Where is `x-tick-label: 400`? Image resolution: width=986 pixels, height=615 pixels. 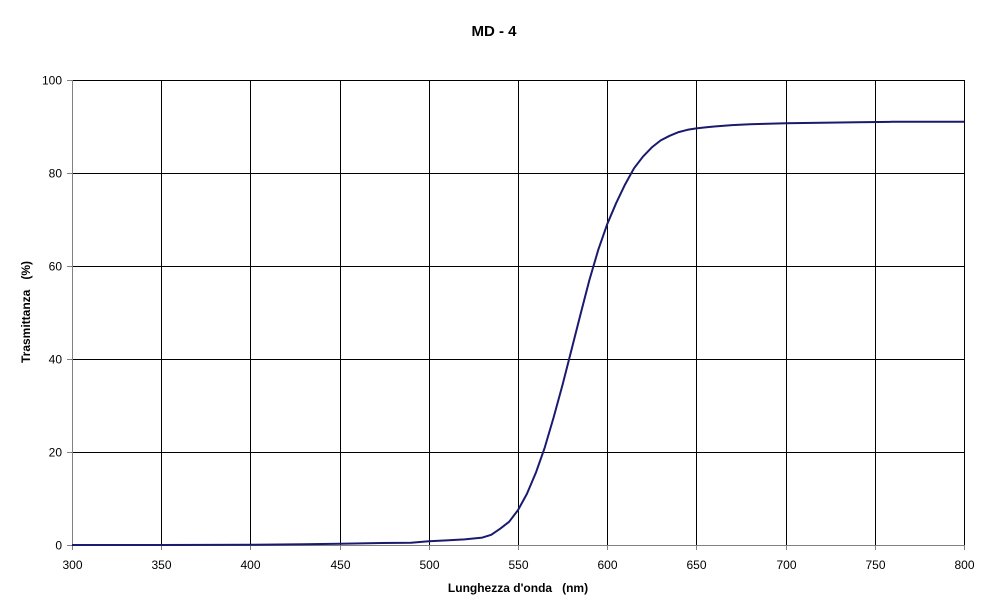
x-tick-label: 400 is located at coordinates (250, 565).